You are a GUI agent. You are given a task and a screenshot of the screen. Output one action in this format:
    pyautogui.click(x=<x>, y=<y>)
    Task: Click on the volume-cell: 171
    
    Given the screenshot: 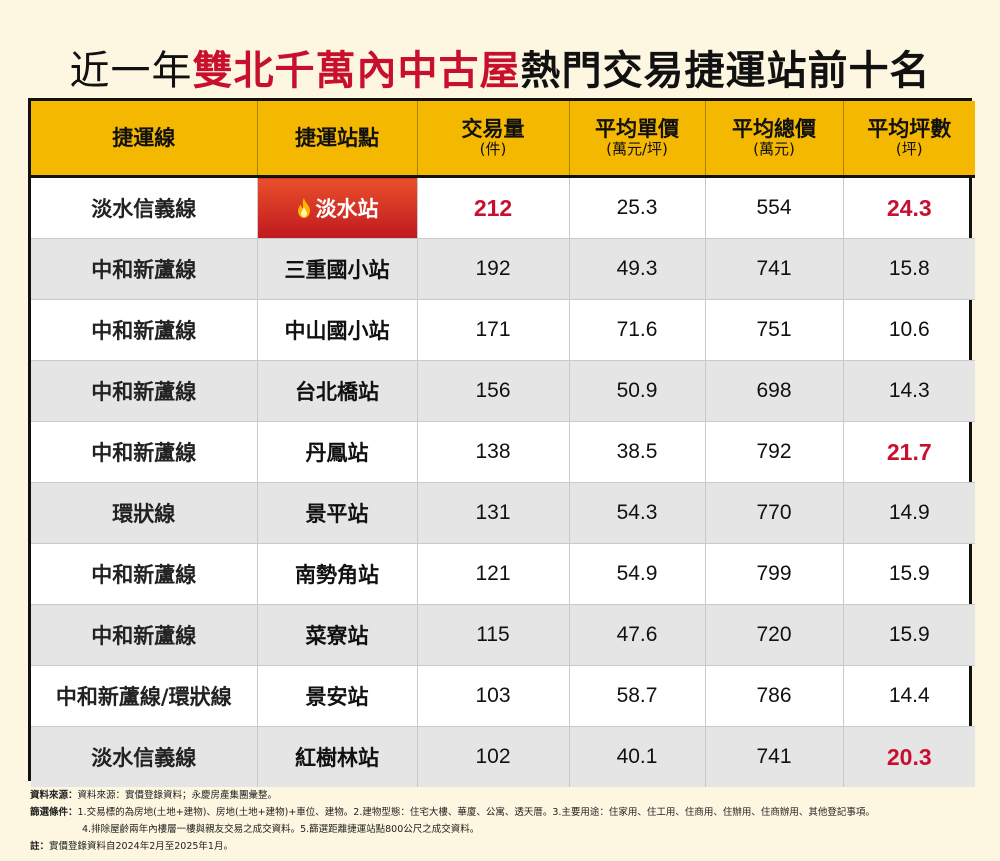 What is the action you would take?
    pyautogui.click(x=493, y=330)
    